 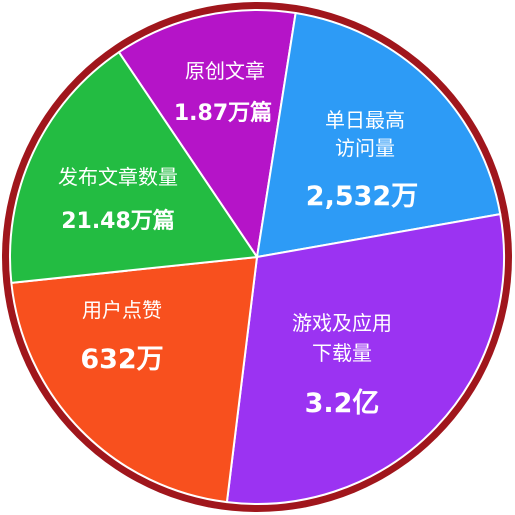 What do you see at coordinates (365, 148) in the screenshot?
I see `slice-label-peak-daily-visits-line2: 访问量` at bounding box center [365, 148].